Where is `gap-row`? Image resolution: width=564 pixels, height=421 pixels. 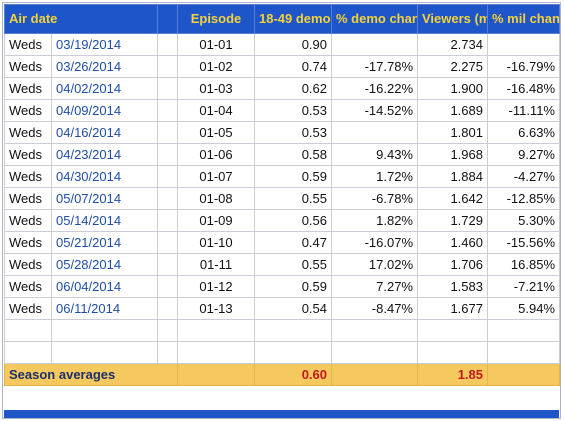 gap-row is located at coordinates (282, 391).